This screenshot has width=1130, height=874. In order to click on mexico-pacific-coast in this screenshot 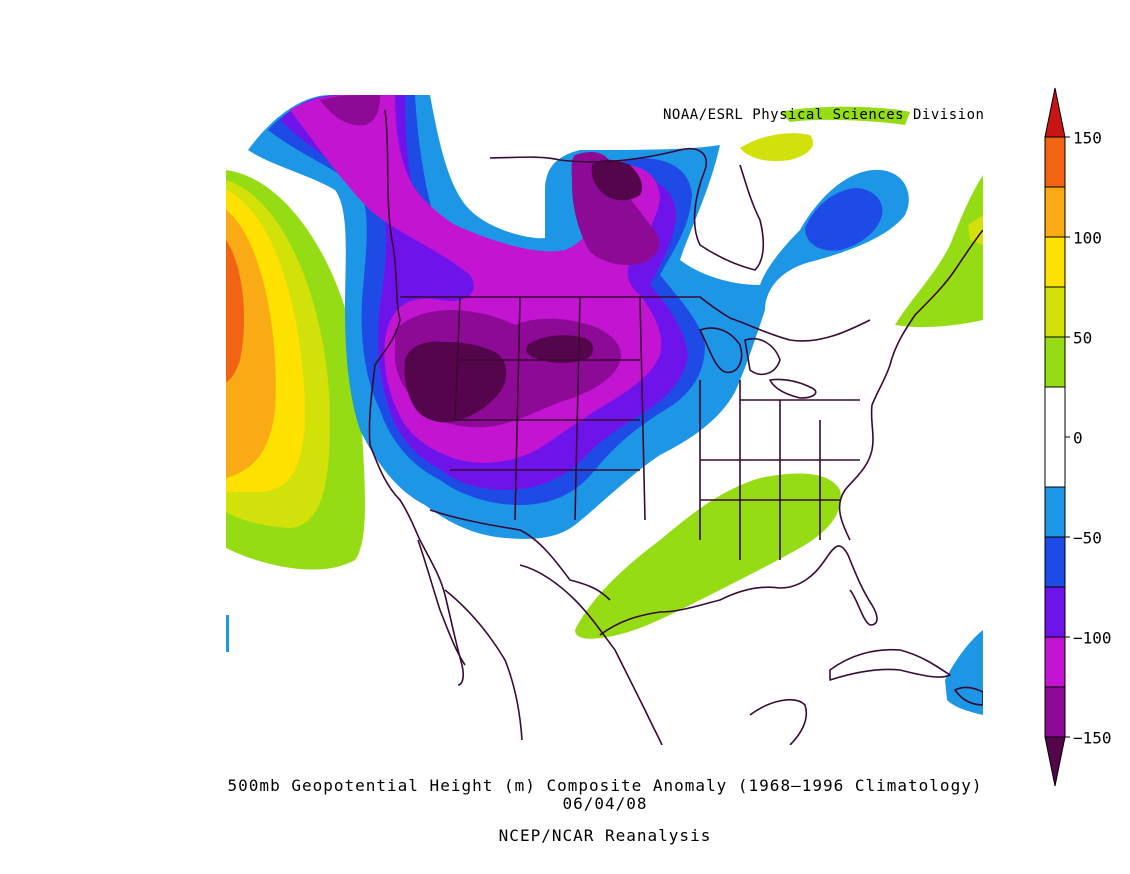, I will do `click(483, 665)`.